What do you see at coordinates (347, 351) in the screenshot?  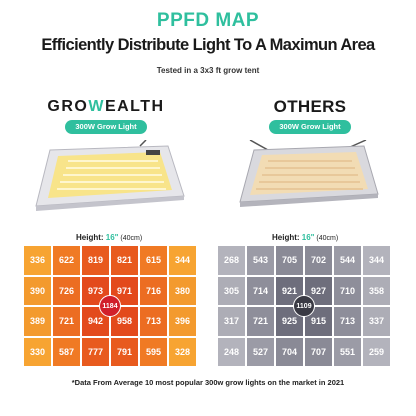 I see `ppfd-cell: 551` at bounding box center [347, 351].